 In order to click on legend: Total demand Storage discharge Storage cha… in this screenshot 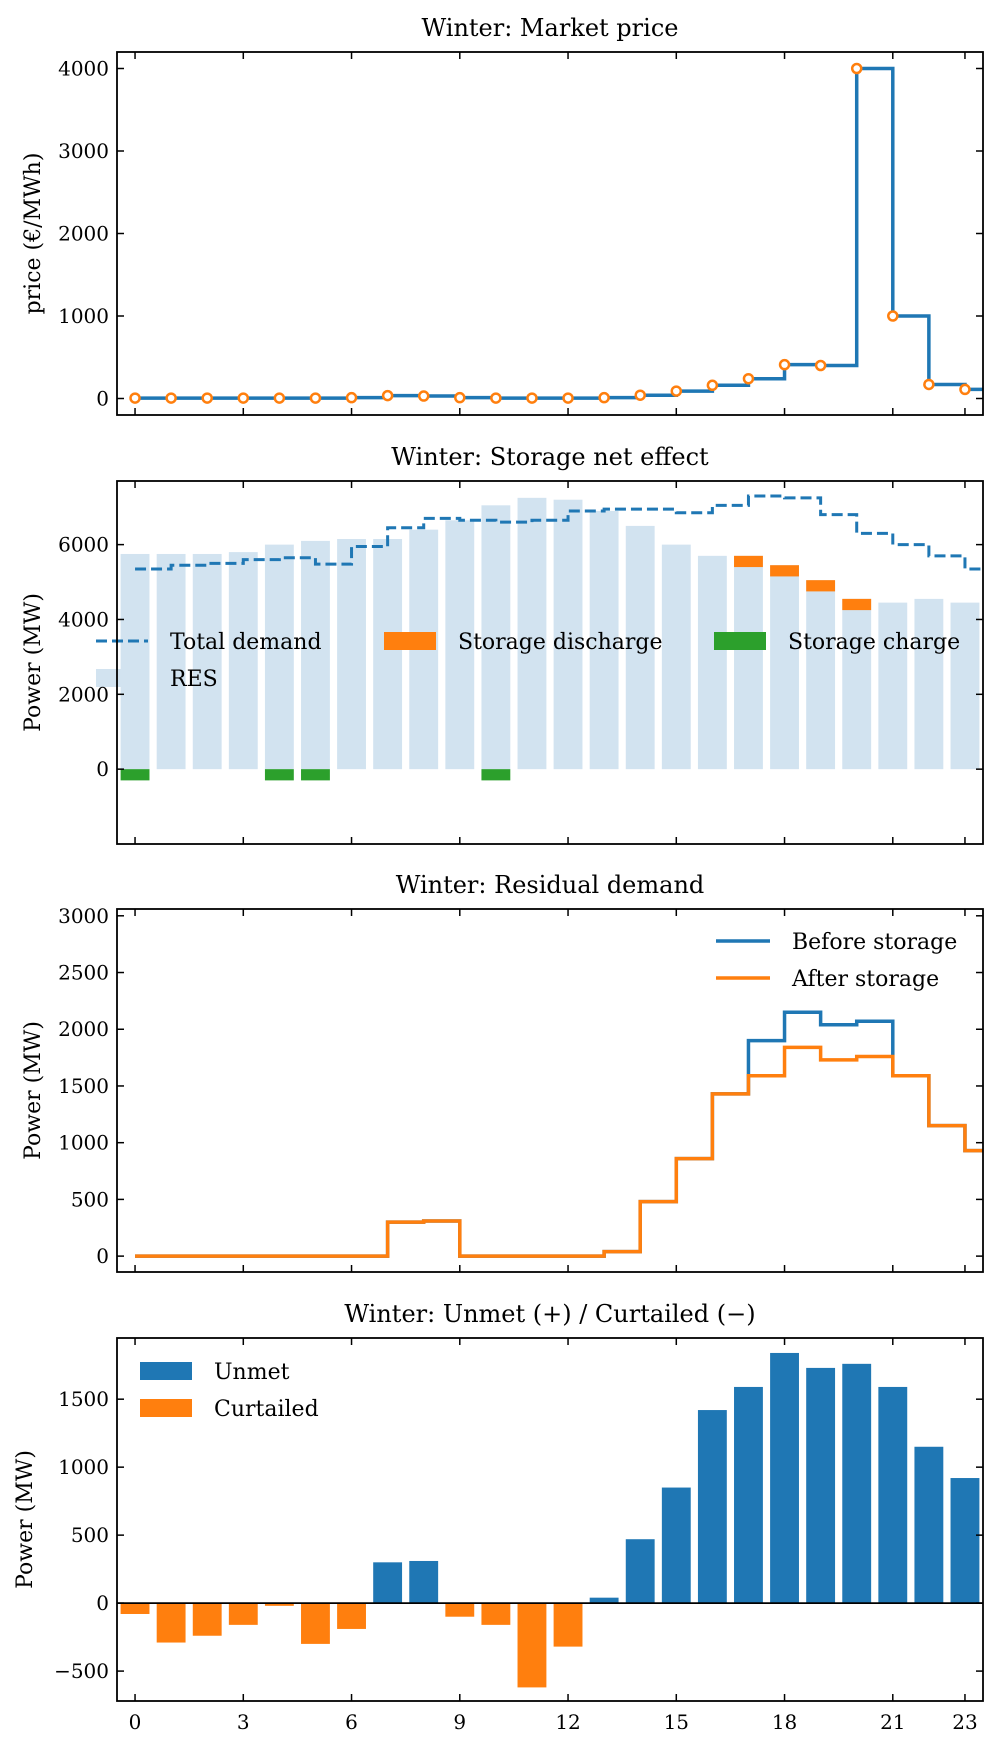, I will do `click(528, 661)`.